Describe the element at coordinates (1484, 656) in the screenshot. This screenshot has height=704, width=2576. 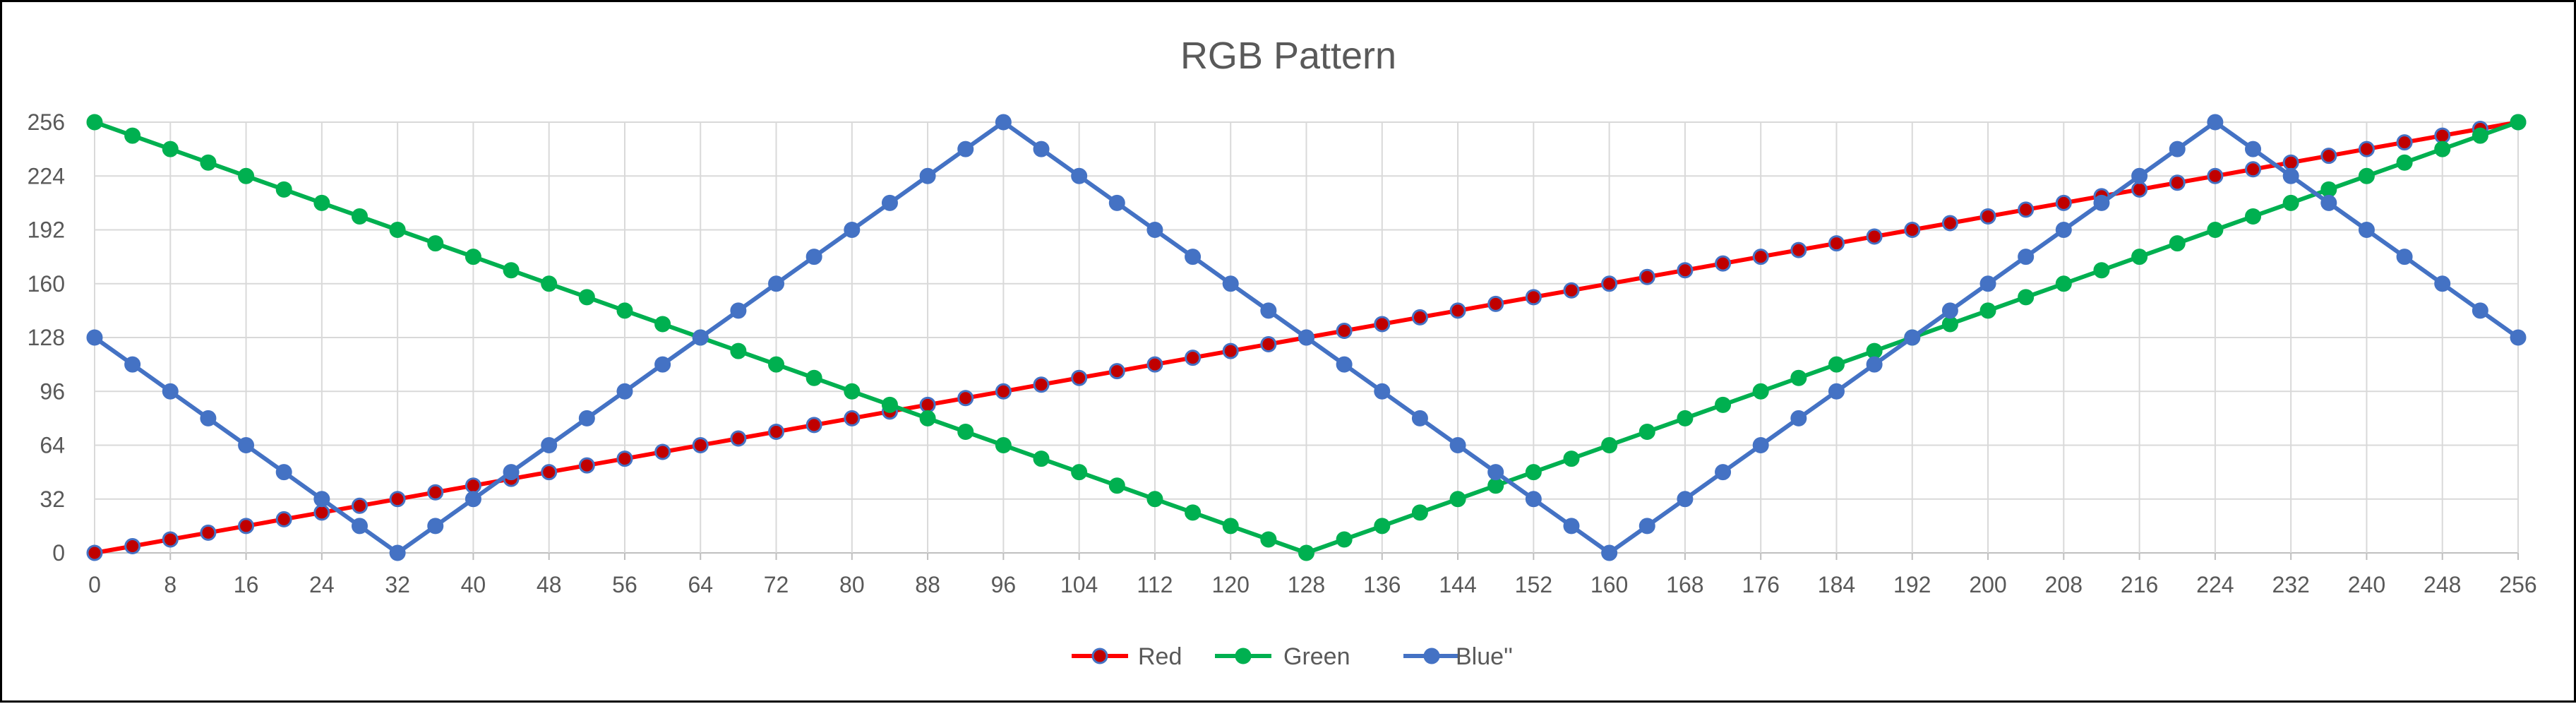
I see `legend-label-blue: Blue''` at that location.